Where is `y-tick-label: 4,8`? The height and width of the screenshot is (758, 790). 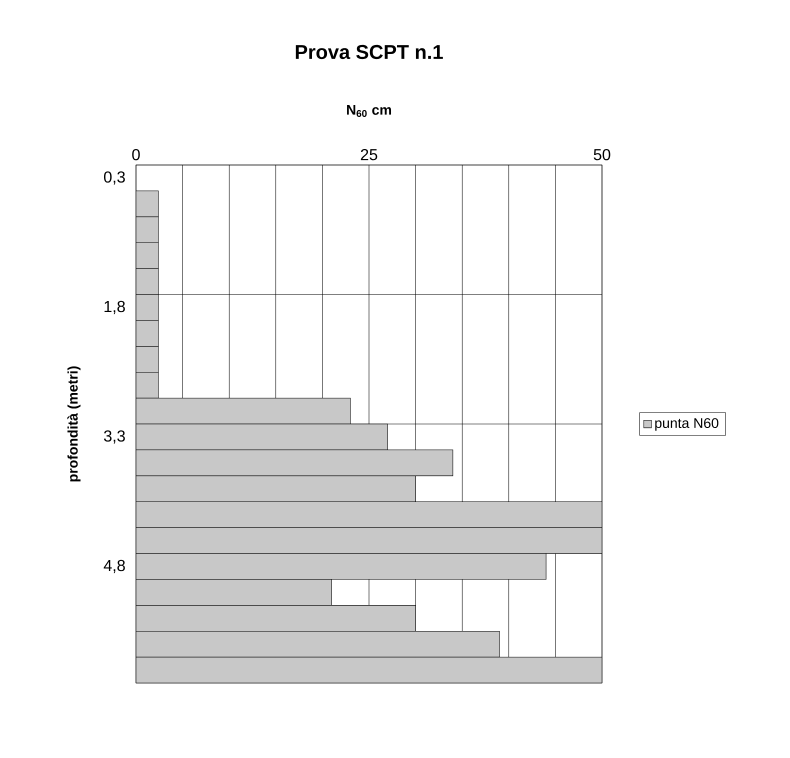
y-tick-label: 4,8 is located at coordinates (114, 567).